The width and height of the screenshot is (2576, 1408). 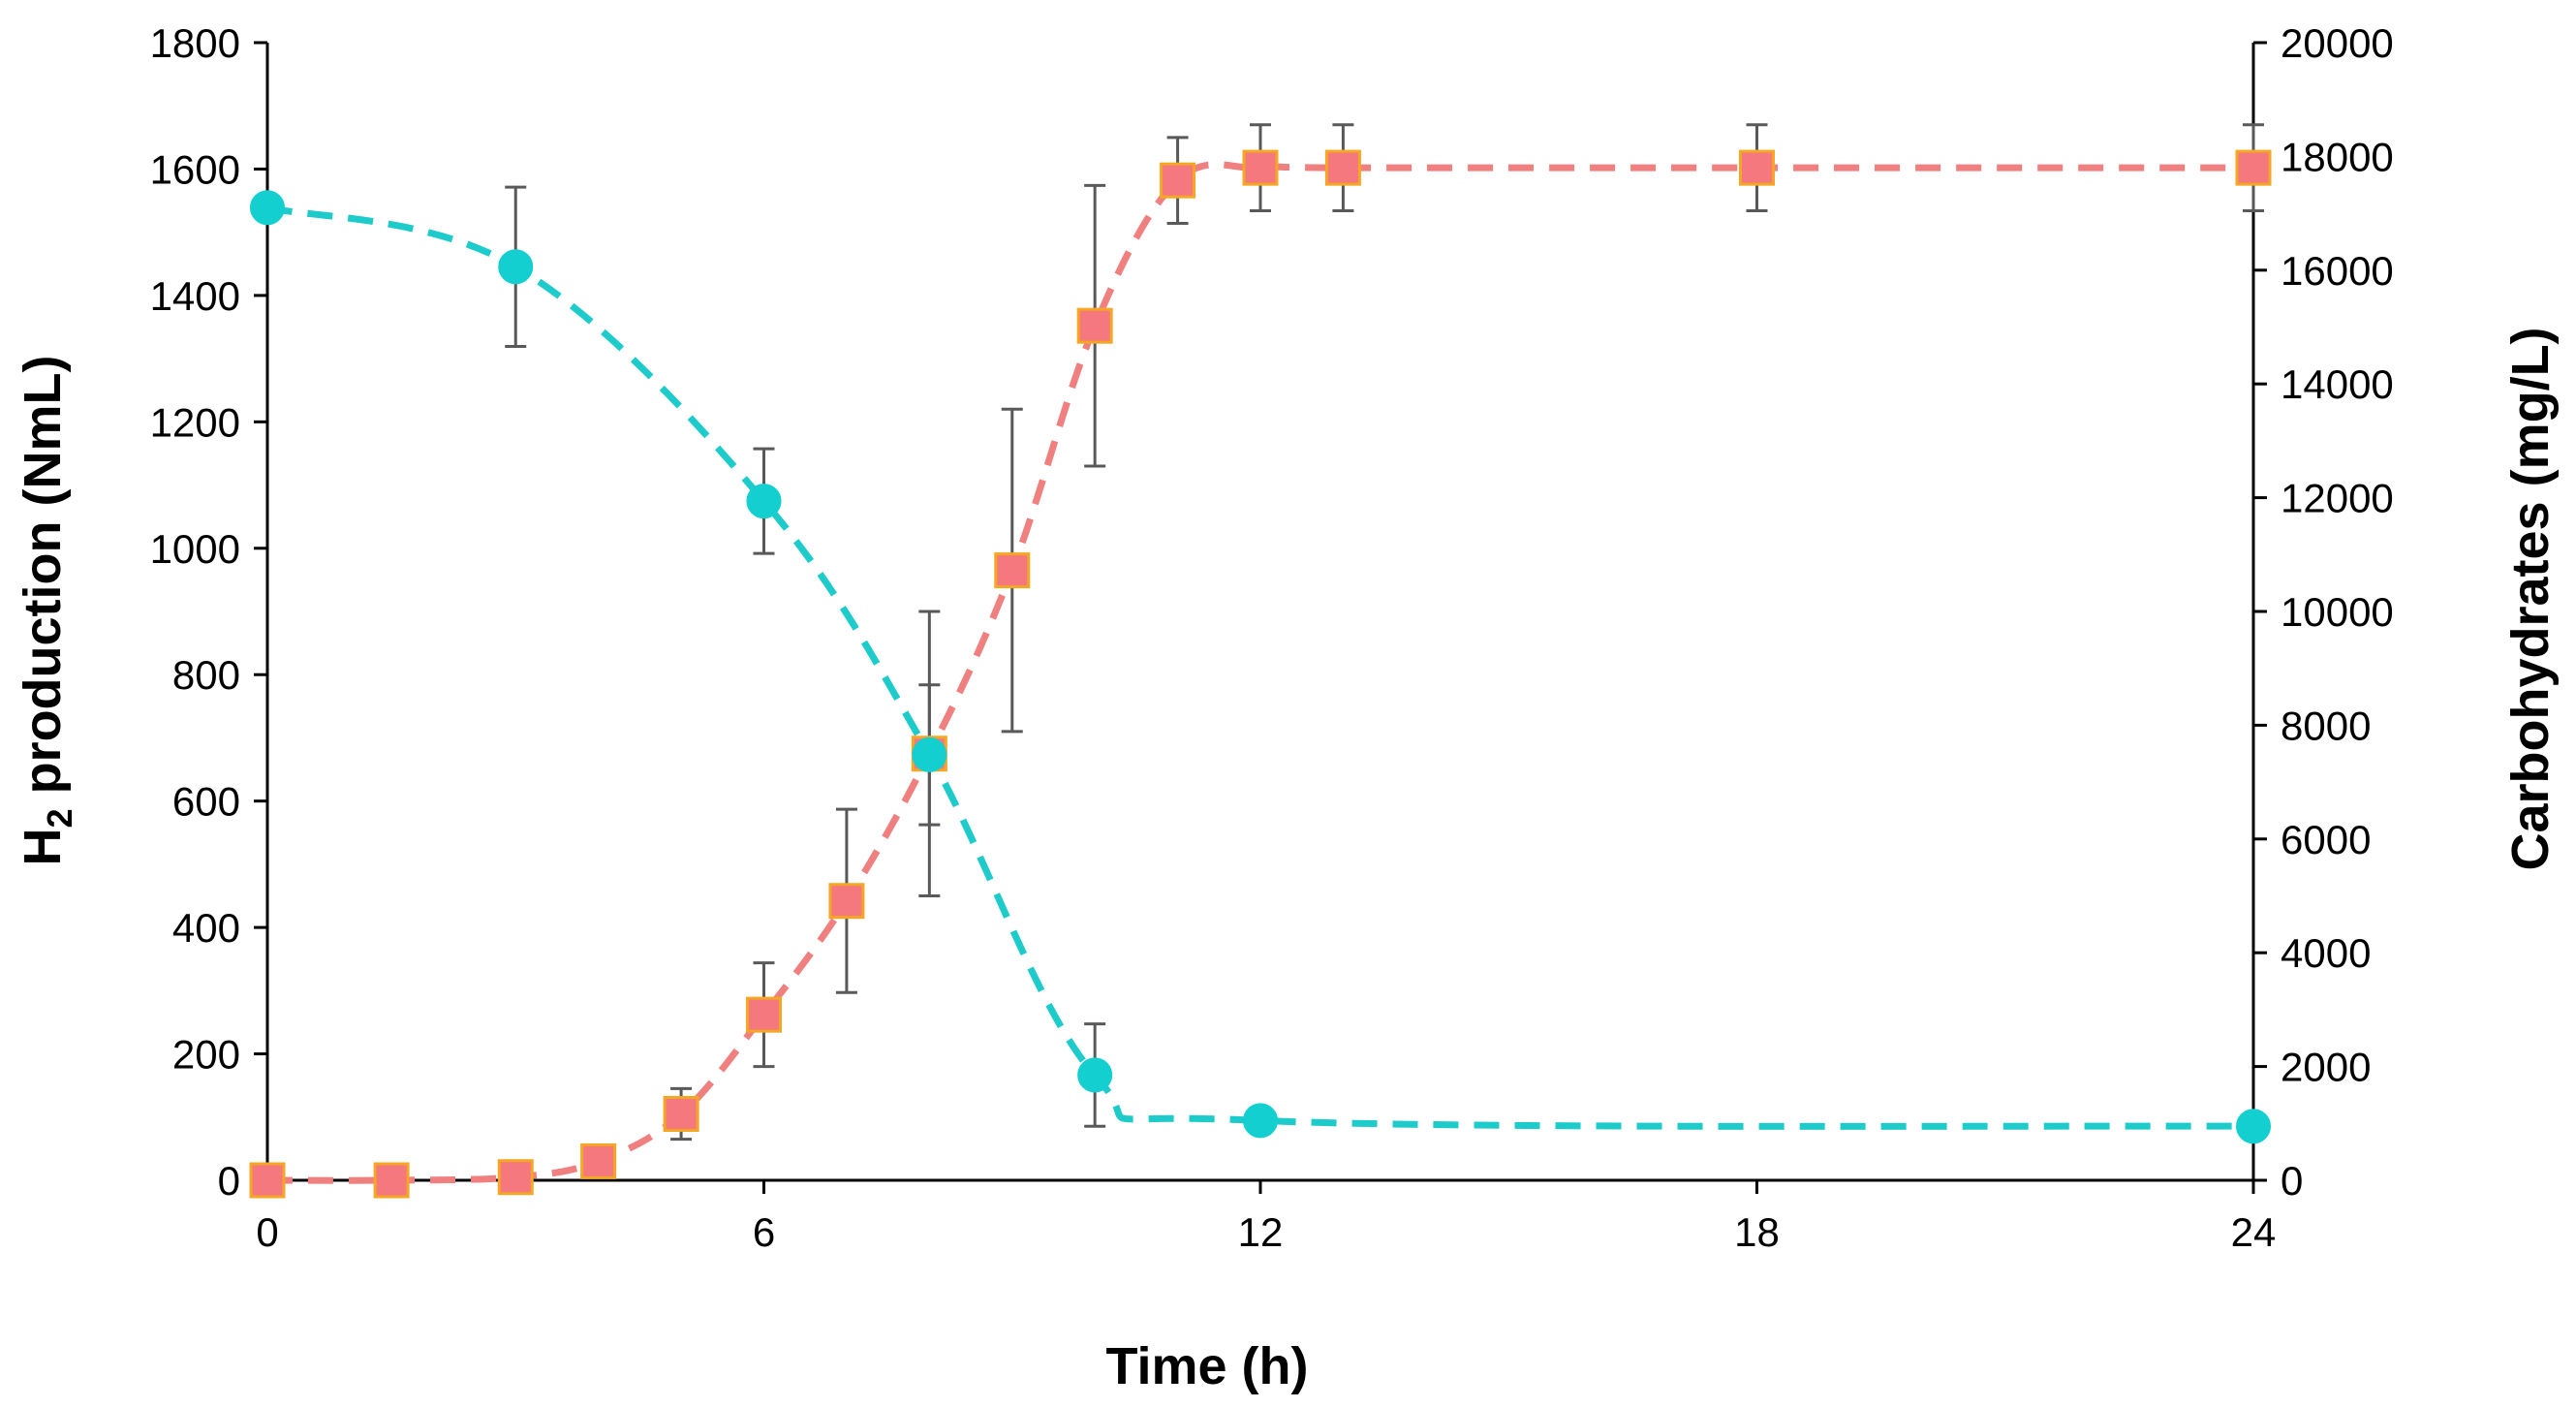 I want to click on x-tick-label-6: 6, so click(x=764, y=1232).